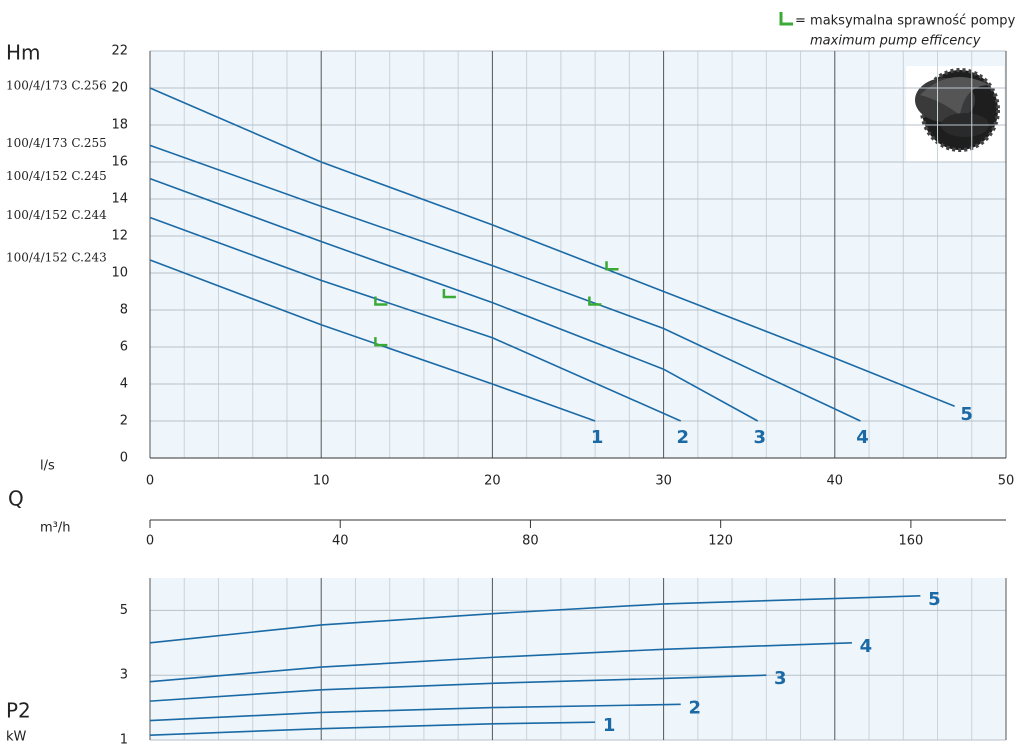  What do you see at coordinates (16, 499) in the screenshot?
I see `quantity-label: Q` at bounding box center [16, 499].